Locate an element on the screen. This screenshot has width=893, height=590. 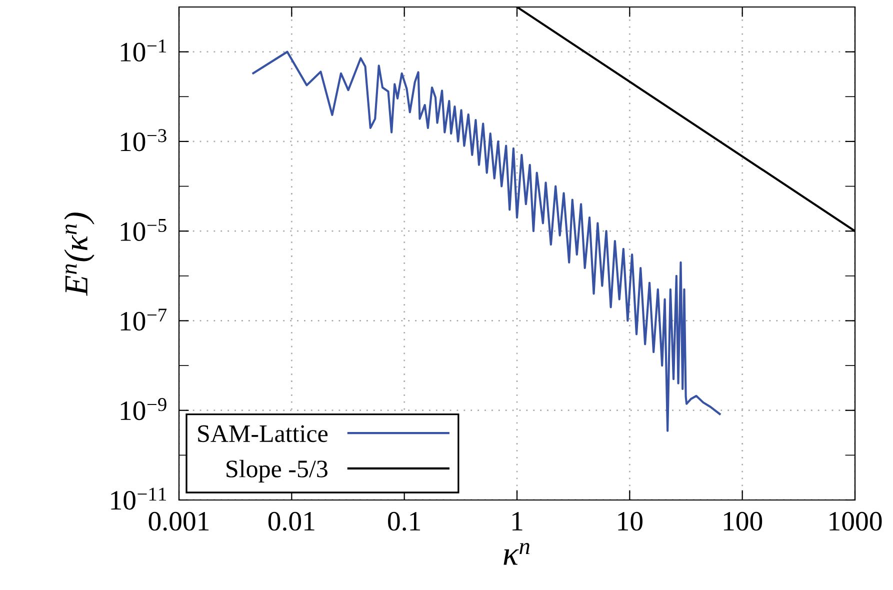
x-tick-label: 1000 is located at coordinates (856, 521).